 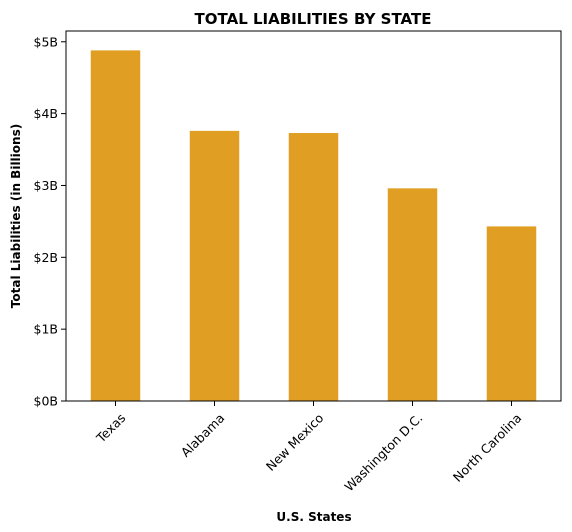 What do you see at coordinates (46, 185) in the screenshot?
I see `y-tick-label: $3B` at bounding box center [46, 185].